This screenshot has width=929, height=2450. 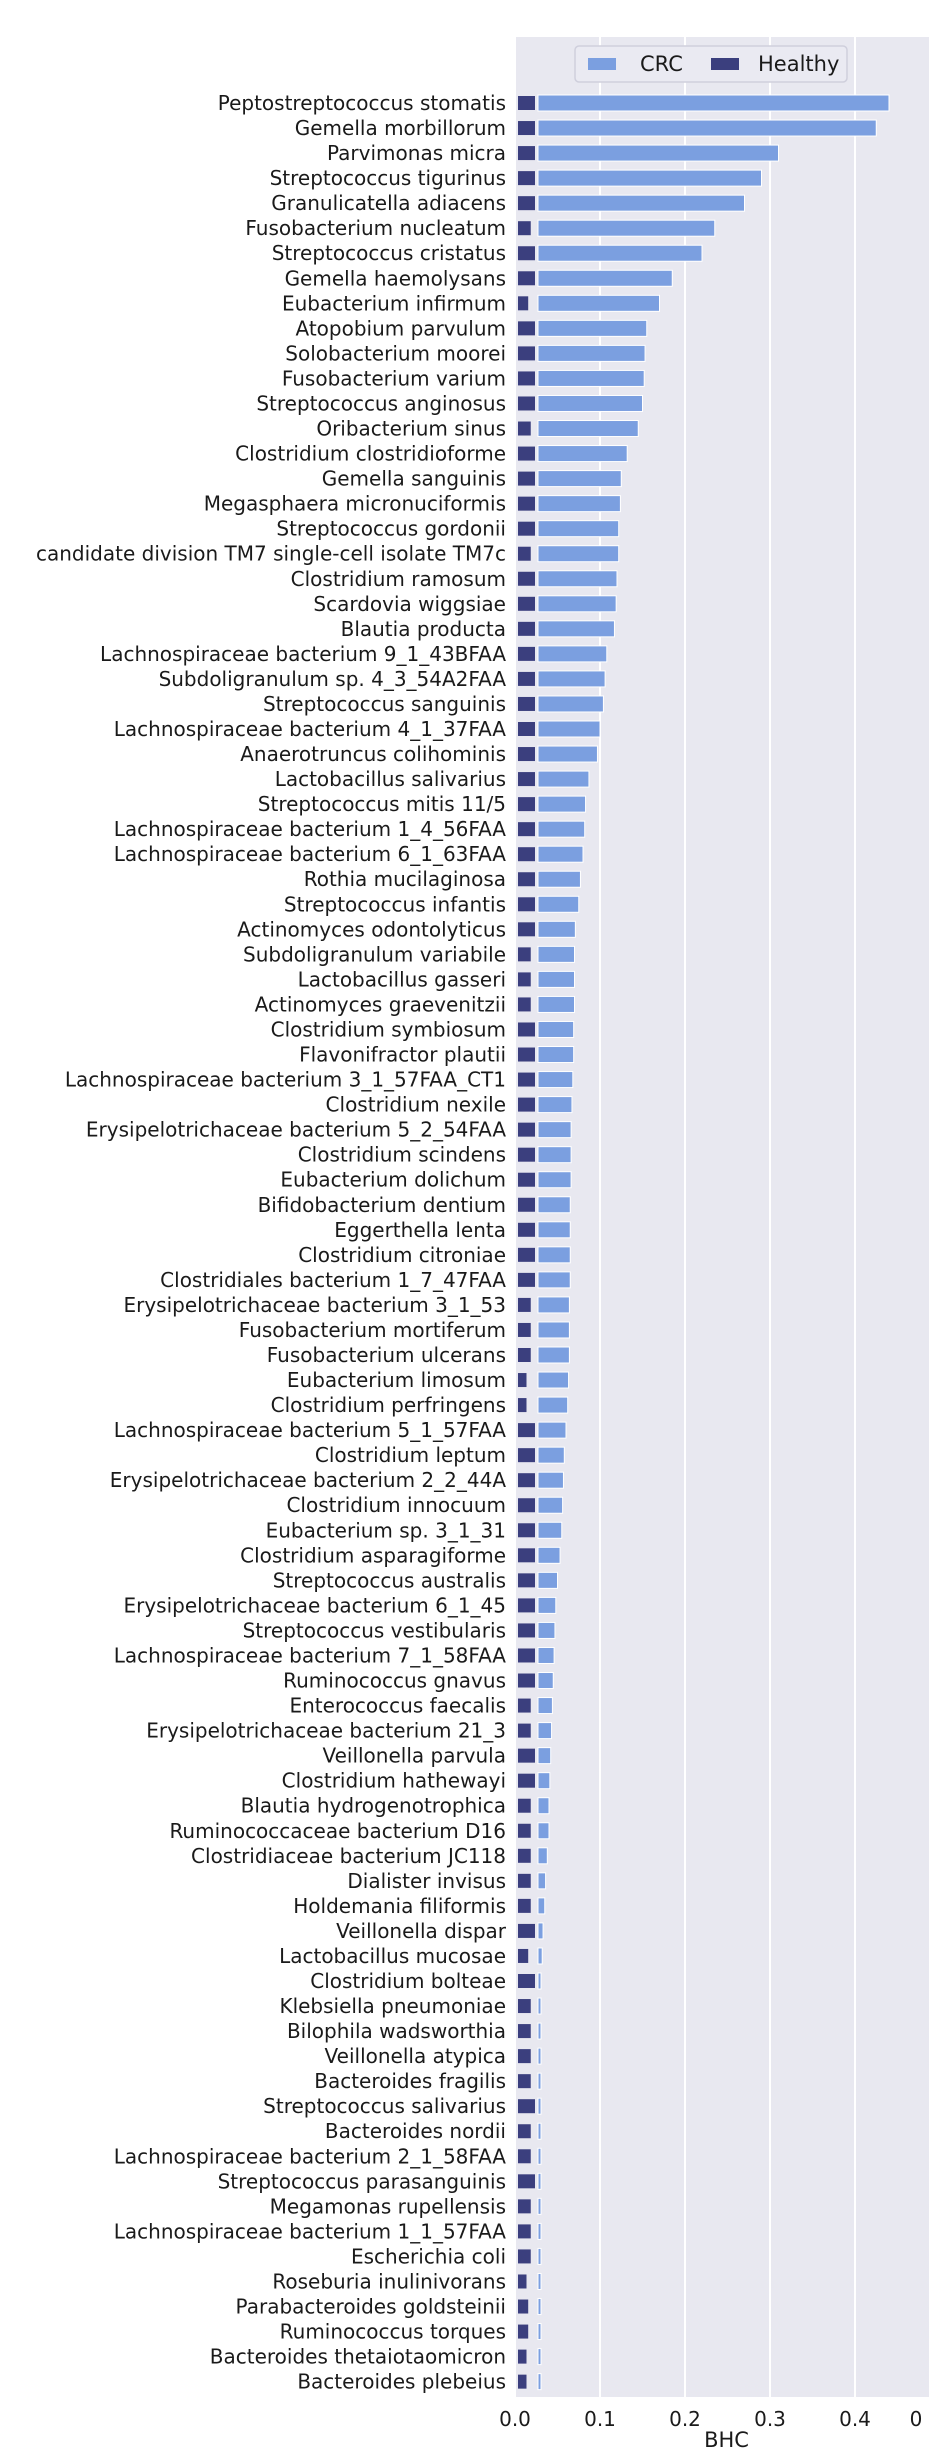 What do you see at coordinates (382, 1205) in the screenshot?
I see `y-tick-label: Bifidobacterium dentium` at bounding box center [382, 1205].